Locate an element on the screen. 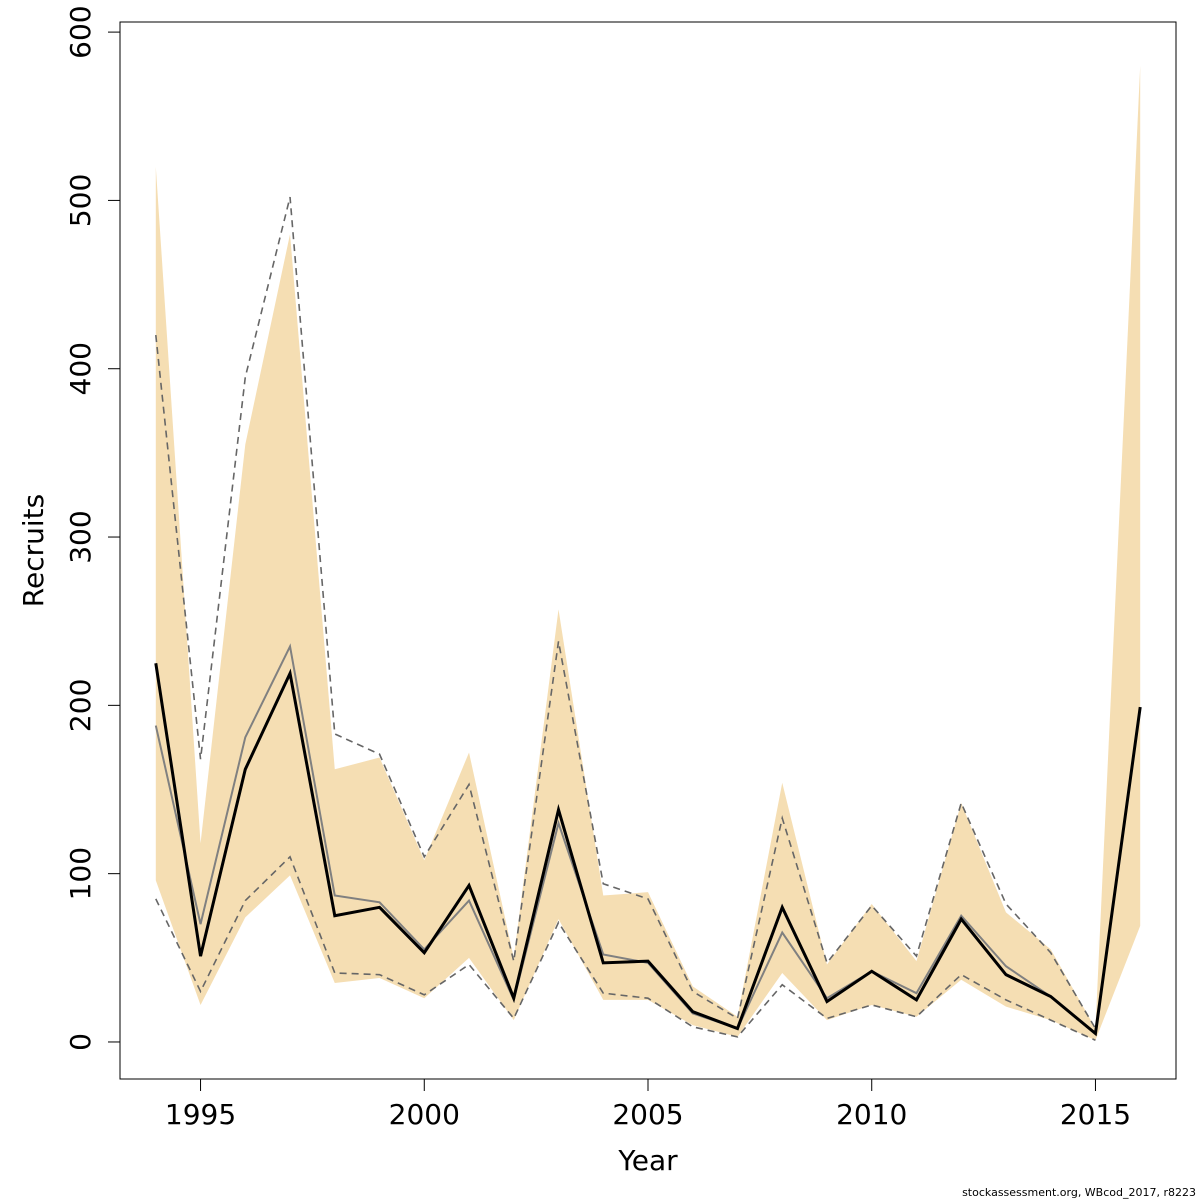 The height and width of the screenshot is (1200, 1200). x-axis: 1995 2000 2005 2010 2015 is located at coordinates (648, 1104).